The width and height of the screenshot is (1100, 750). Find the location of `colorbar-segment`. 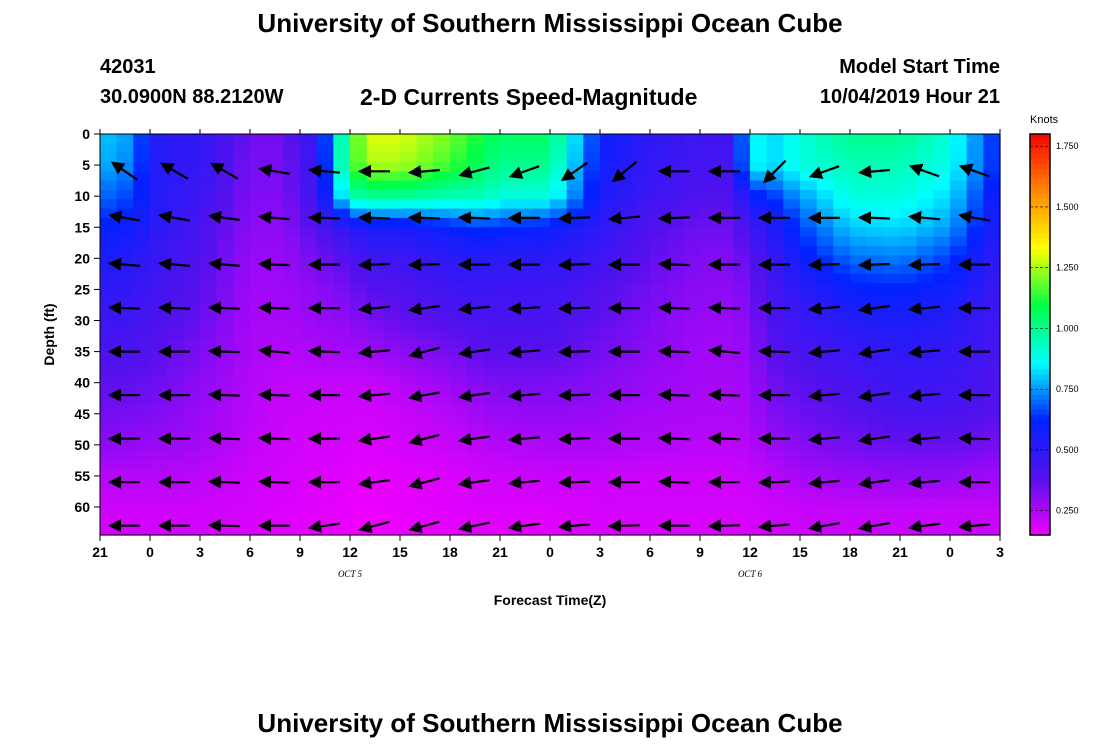

colorbar-segment is located at coordinates (1040, 317).